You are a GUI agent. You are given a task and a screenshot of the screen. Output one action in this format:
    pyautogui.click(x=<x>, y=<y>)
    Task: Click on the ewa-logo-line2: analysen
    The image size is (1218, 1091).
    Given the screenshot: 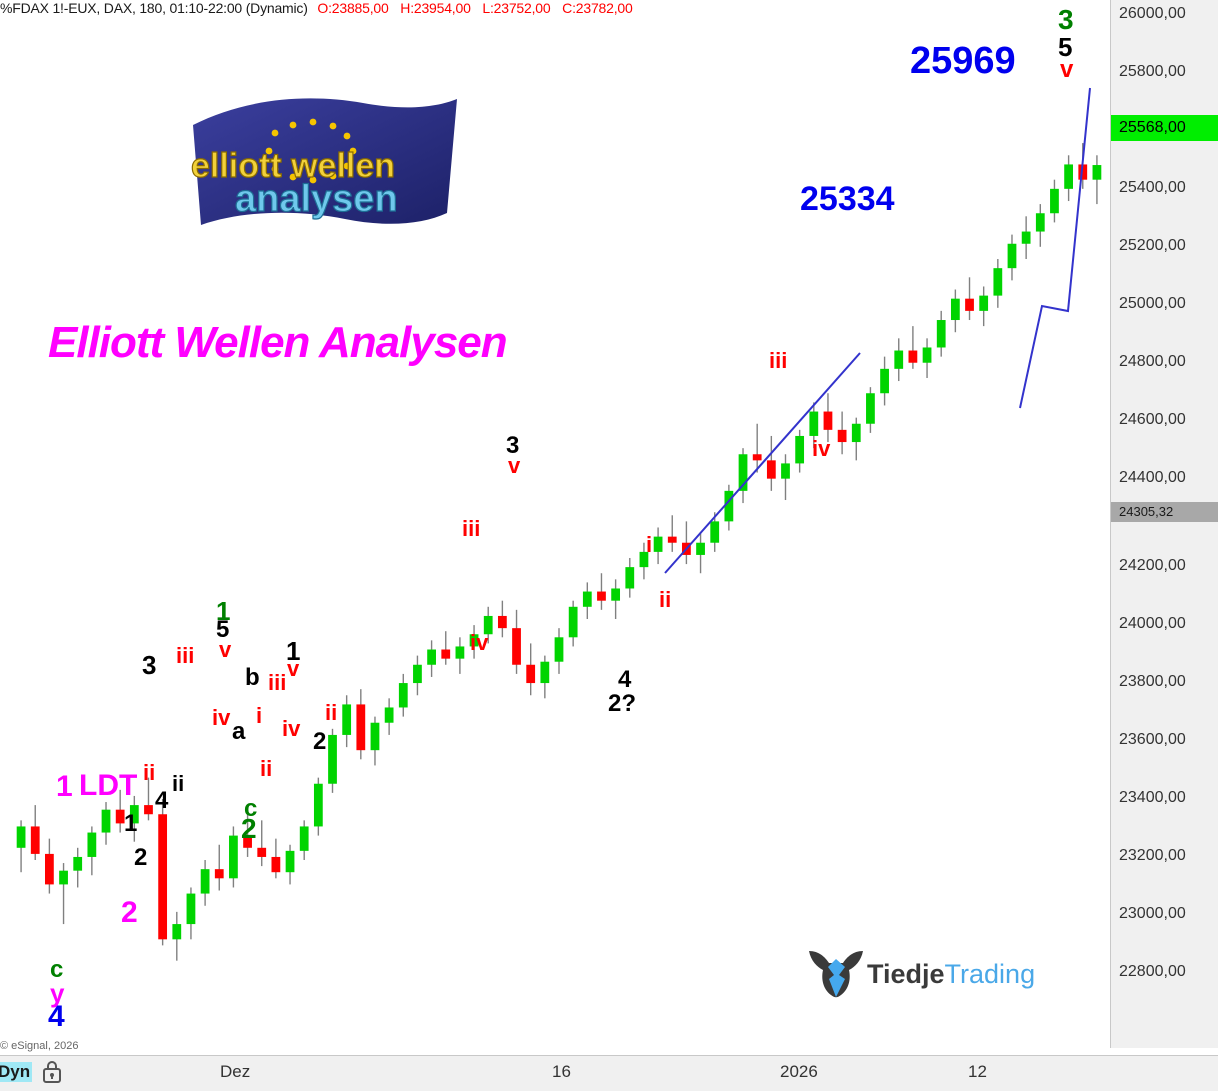 What is the action you would take?
    pyautogui.click(x=316, y=199)
    